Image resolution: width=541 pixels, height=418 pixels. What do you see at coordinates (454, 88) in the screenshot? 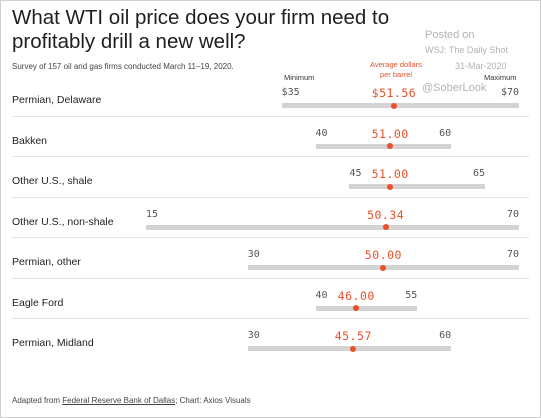
I see `watermark-handle: @SoberLook` at bounding box center [454, 88].